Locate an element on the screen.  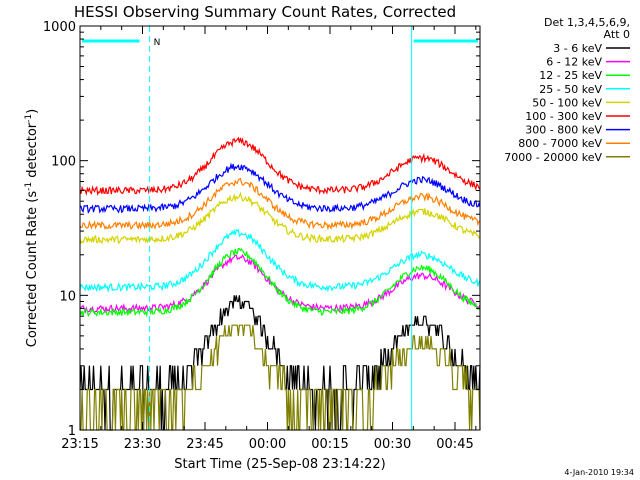
x-tick-label: 23:15 is located at coordinates (79, 444).